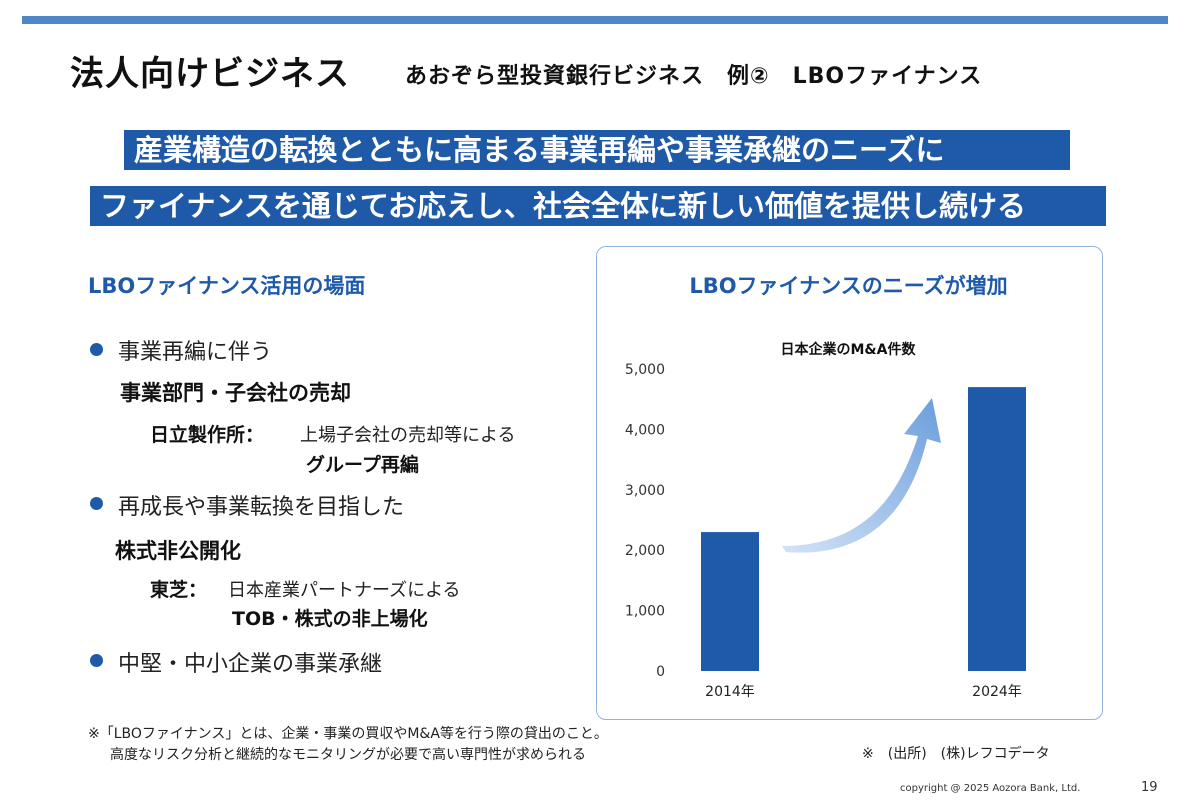 This screenshot has height=807, width=1200. What do you see at coordinates (645, 370) in the screenshot?
I see `y-tick-label: 5,000` at bounding box center [645, 370].